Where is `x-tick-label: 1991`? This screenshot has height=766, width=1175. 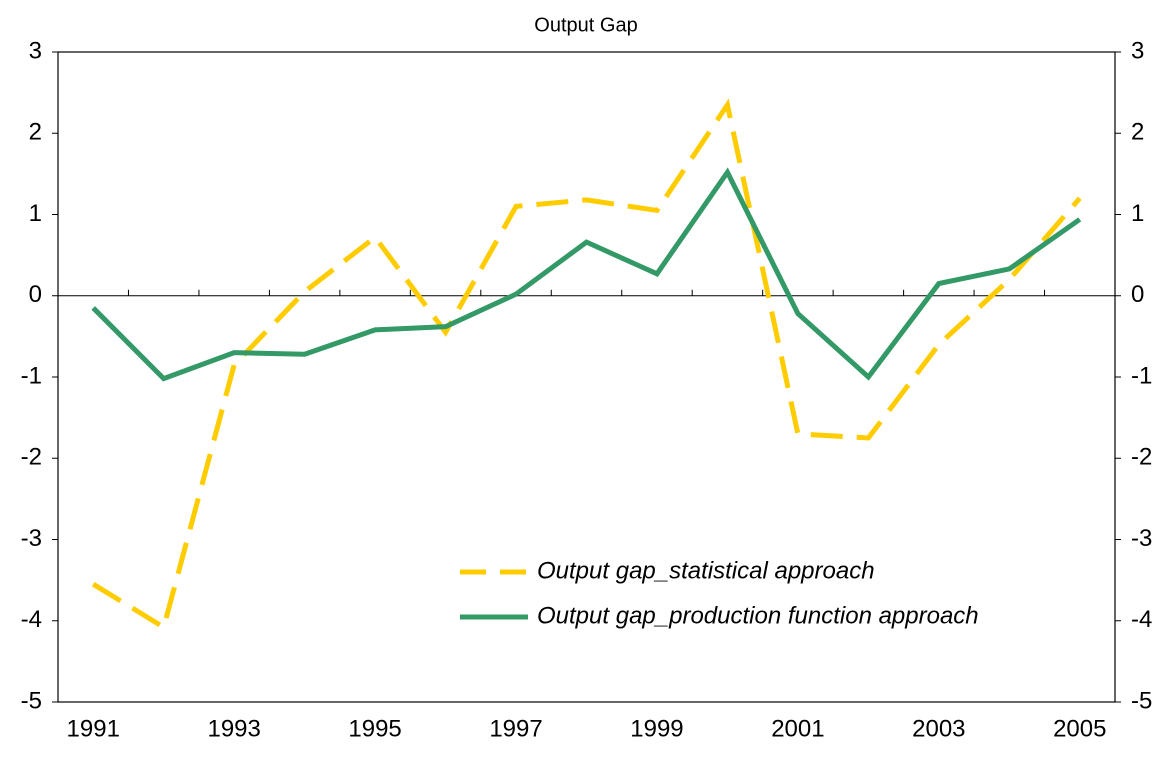 x-tick-label: 1991 is located at coordinates (93, 728).